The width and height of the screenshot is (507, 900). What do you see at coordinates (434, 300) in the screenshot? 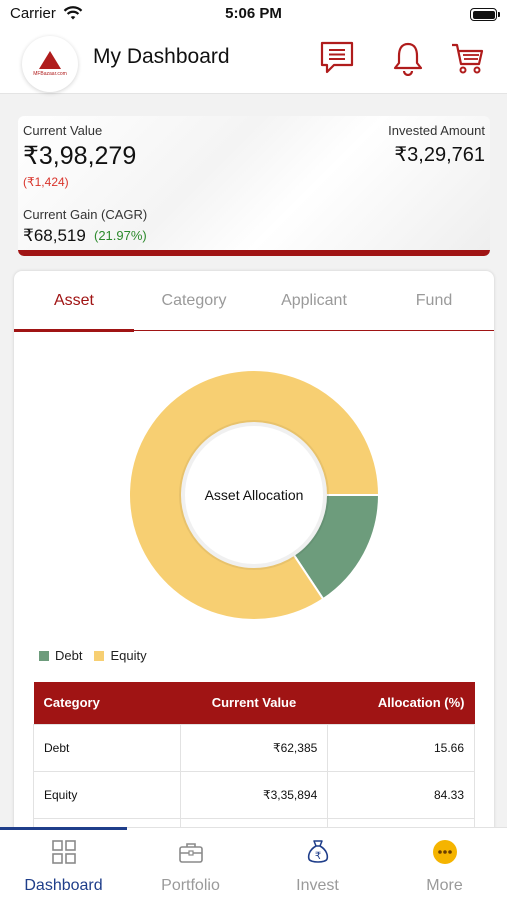
I see `tab-fund: Fund` at bounding box center [434, 300].